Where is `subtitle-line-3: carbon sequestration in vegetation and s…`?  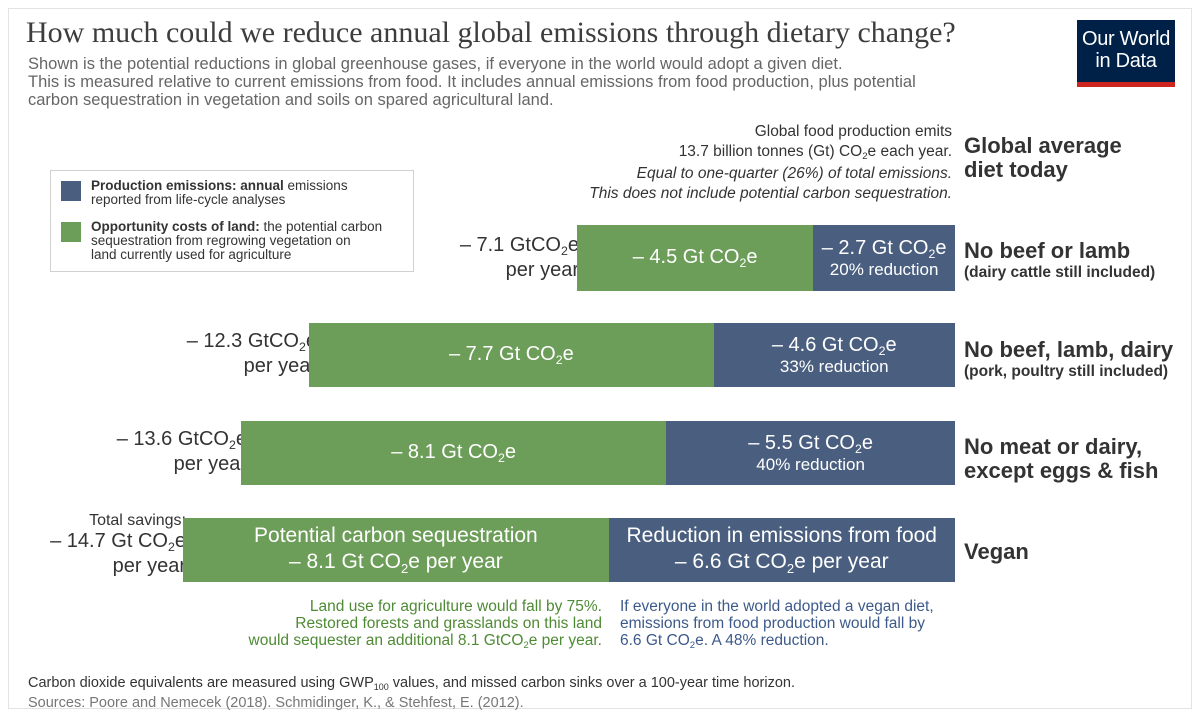
subtitle-line-3: carbon sequestration in vegetation and s… is located at coordinates (291, 100).